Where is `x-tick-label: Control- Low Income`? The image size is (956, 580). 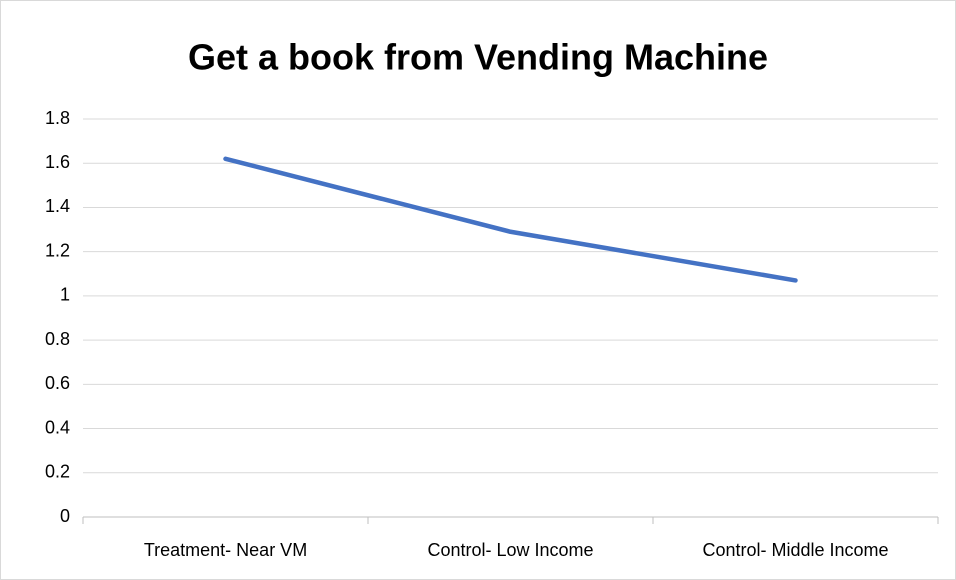
x-tick-label: Control- Low Income is located at coordinates (510, 550).